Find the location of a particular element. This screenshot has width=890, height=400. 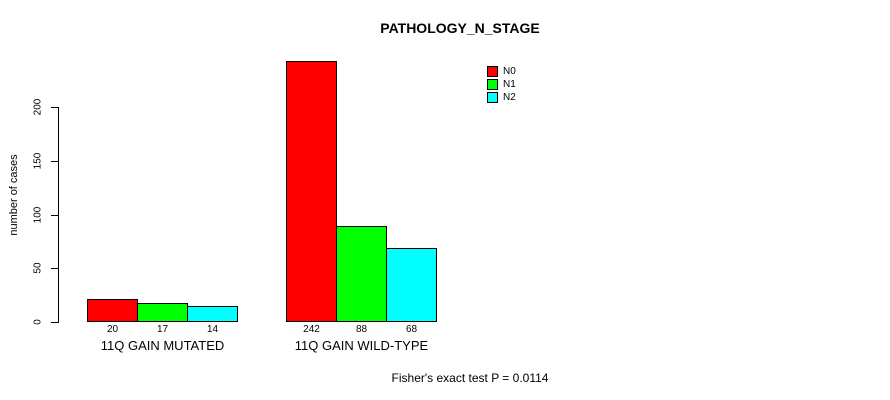

y-axis-tick-label: 150 is located at coordinates (38, 161).